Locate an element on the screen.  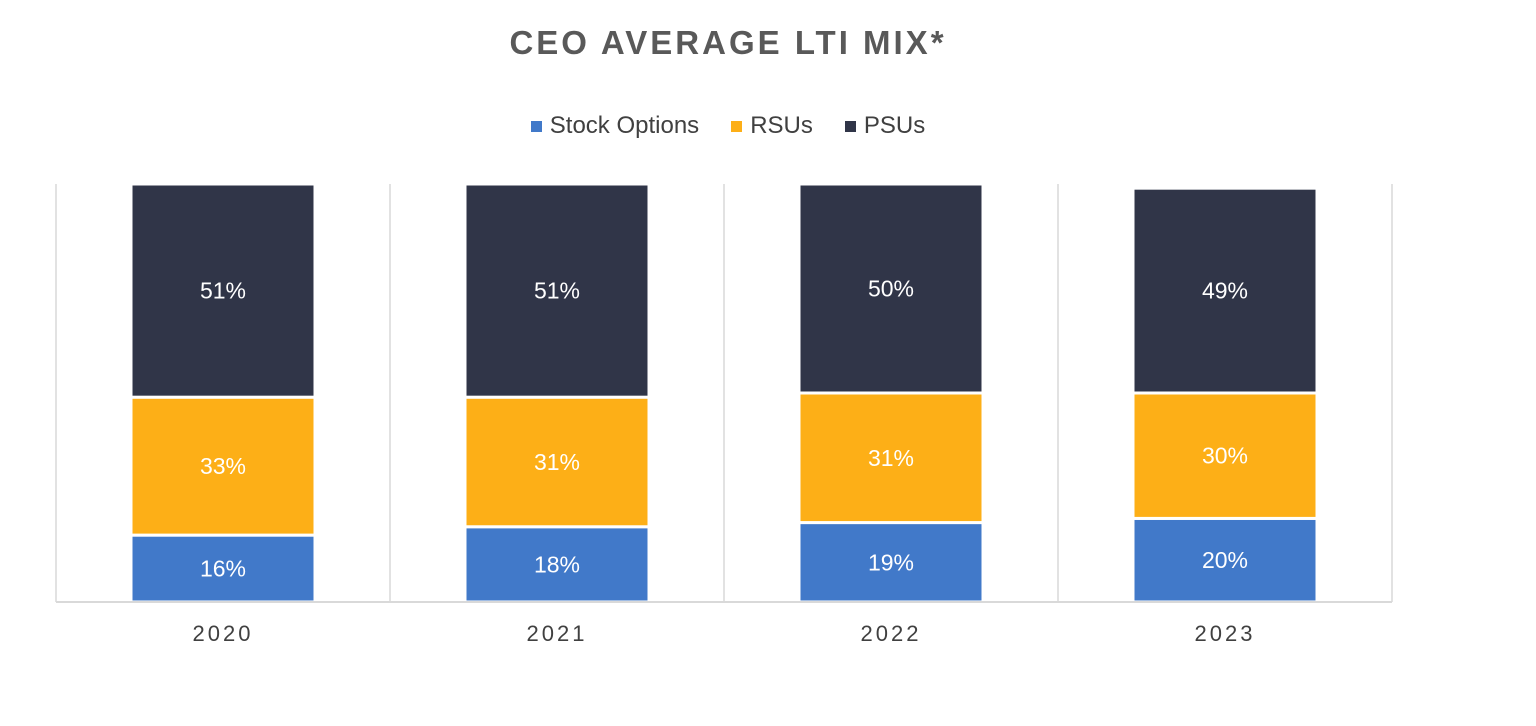
legend-item-psus: PSUs is located at coordinates (885, 126).